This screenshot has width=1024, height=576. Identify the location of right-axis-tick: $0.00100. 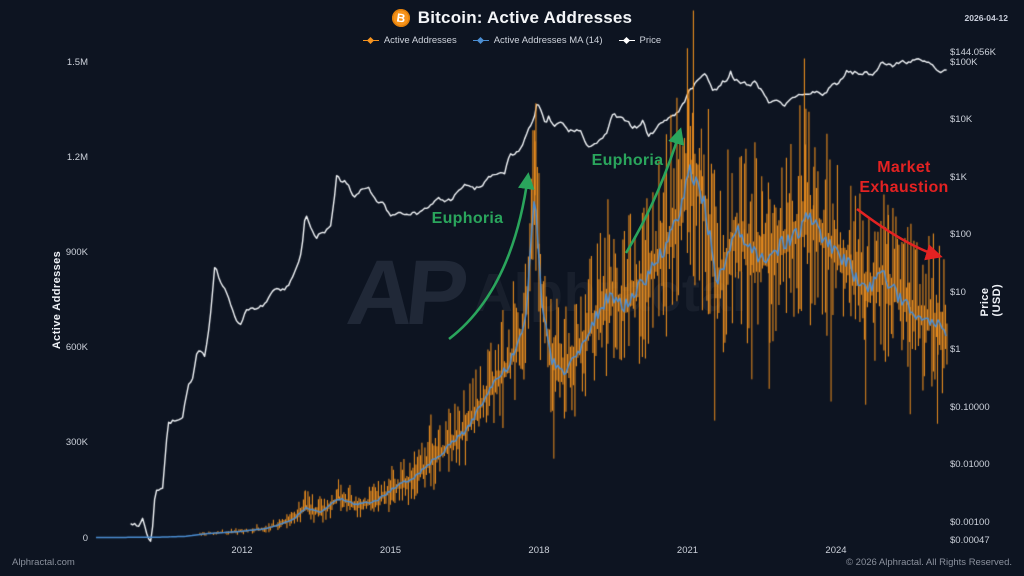
(970, 522).